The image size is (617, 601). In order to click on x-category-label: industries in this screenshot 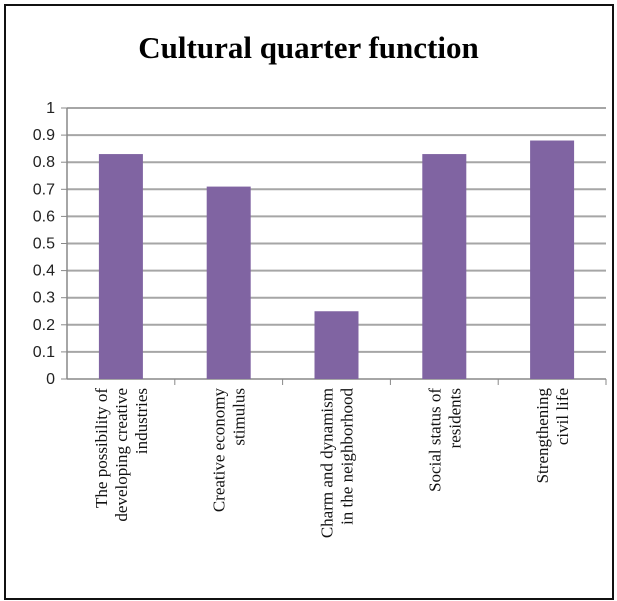, I will do `click(141, 421)`.